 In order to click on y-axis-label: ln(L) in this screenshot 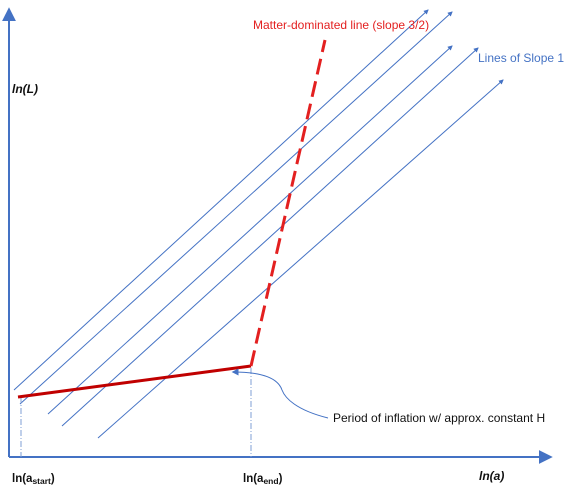, I will do `click(25, 89)`.